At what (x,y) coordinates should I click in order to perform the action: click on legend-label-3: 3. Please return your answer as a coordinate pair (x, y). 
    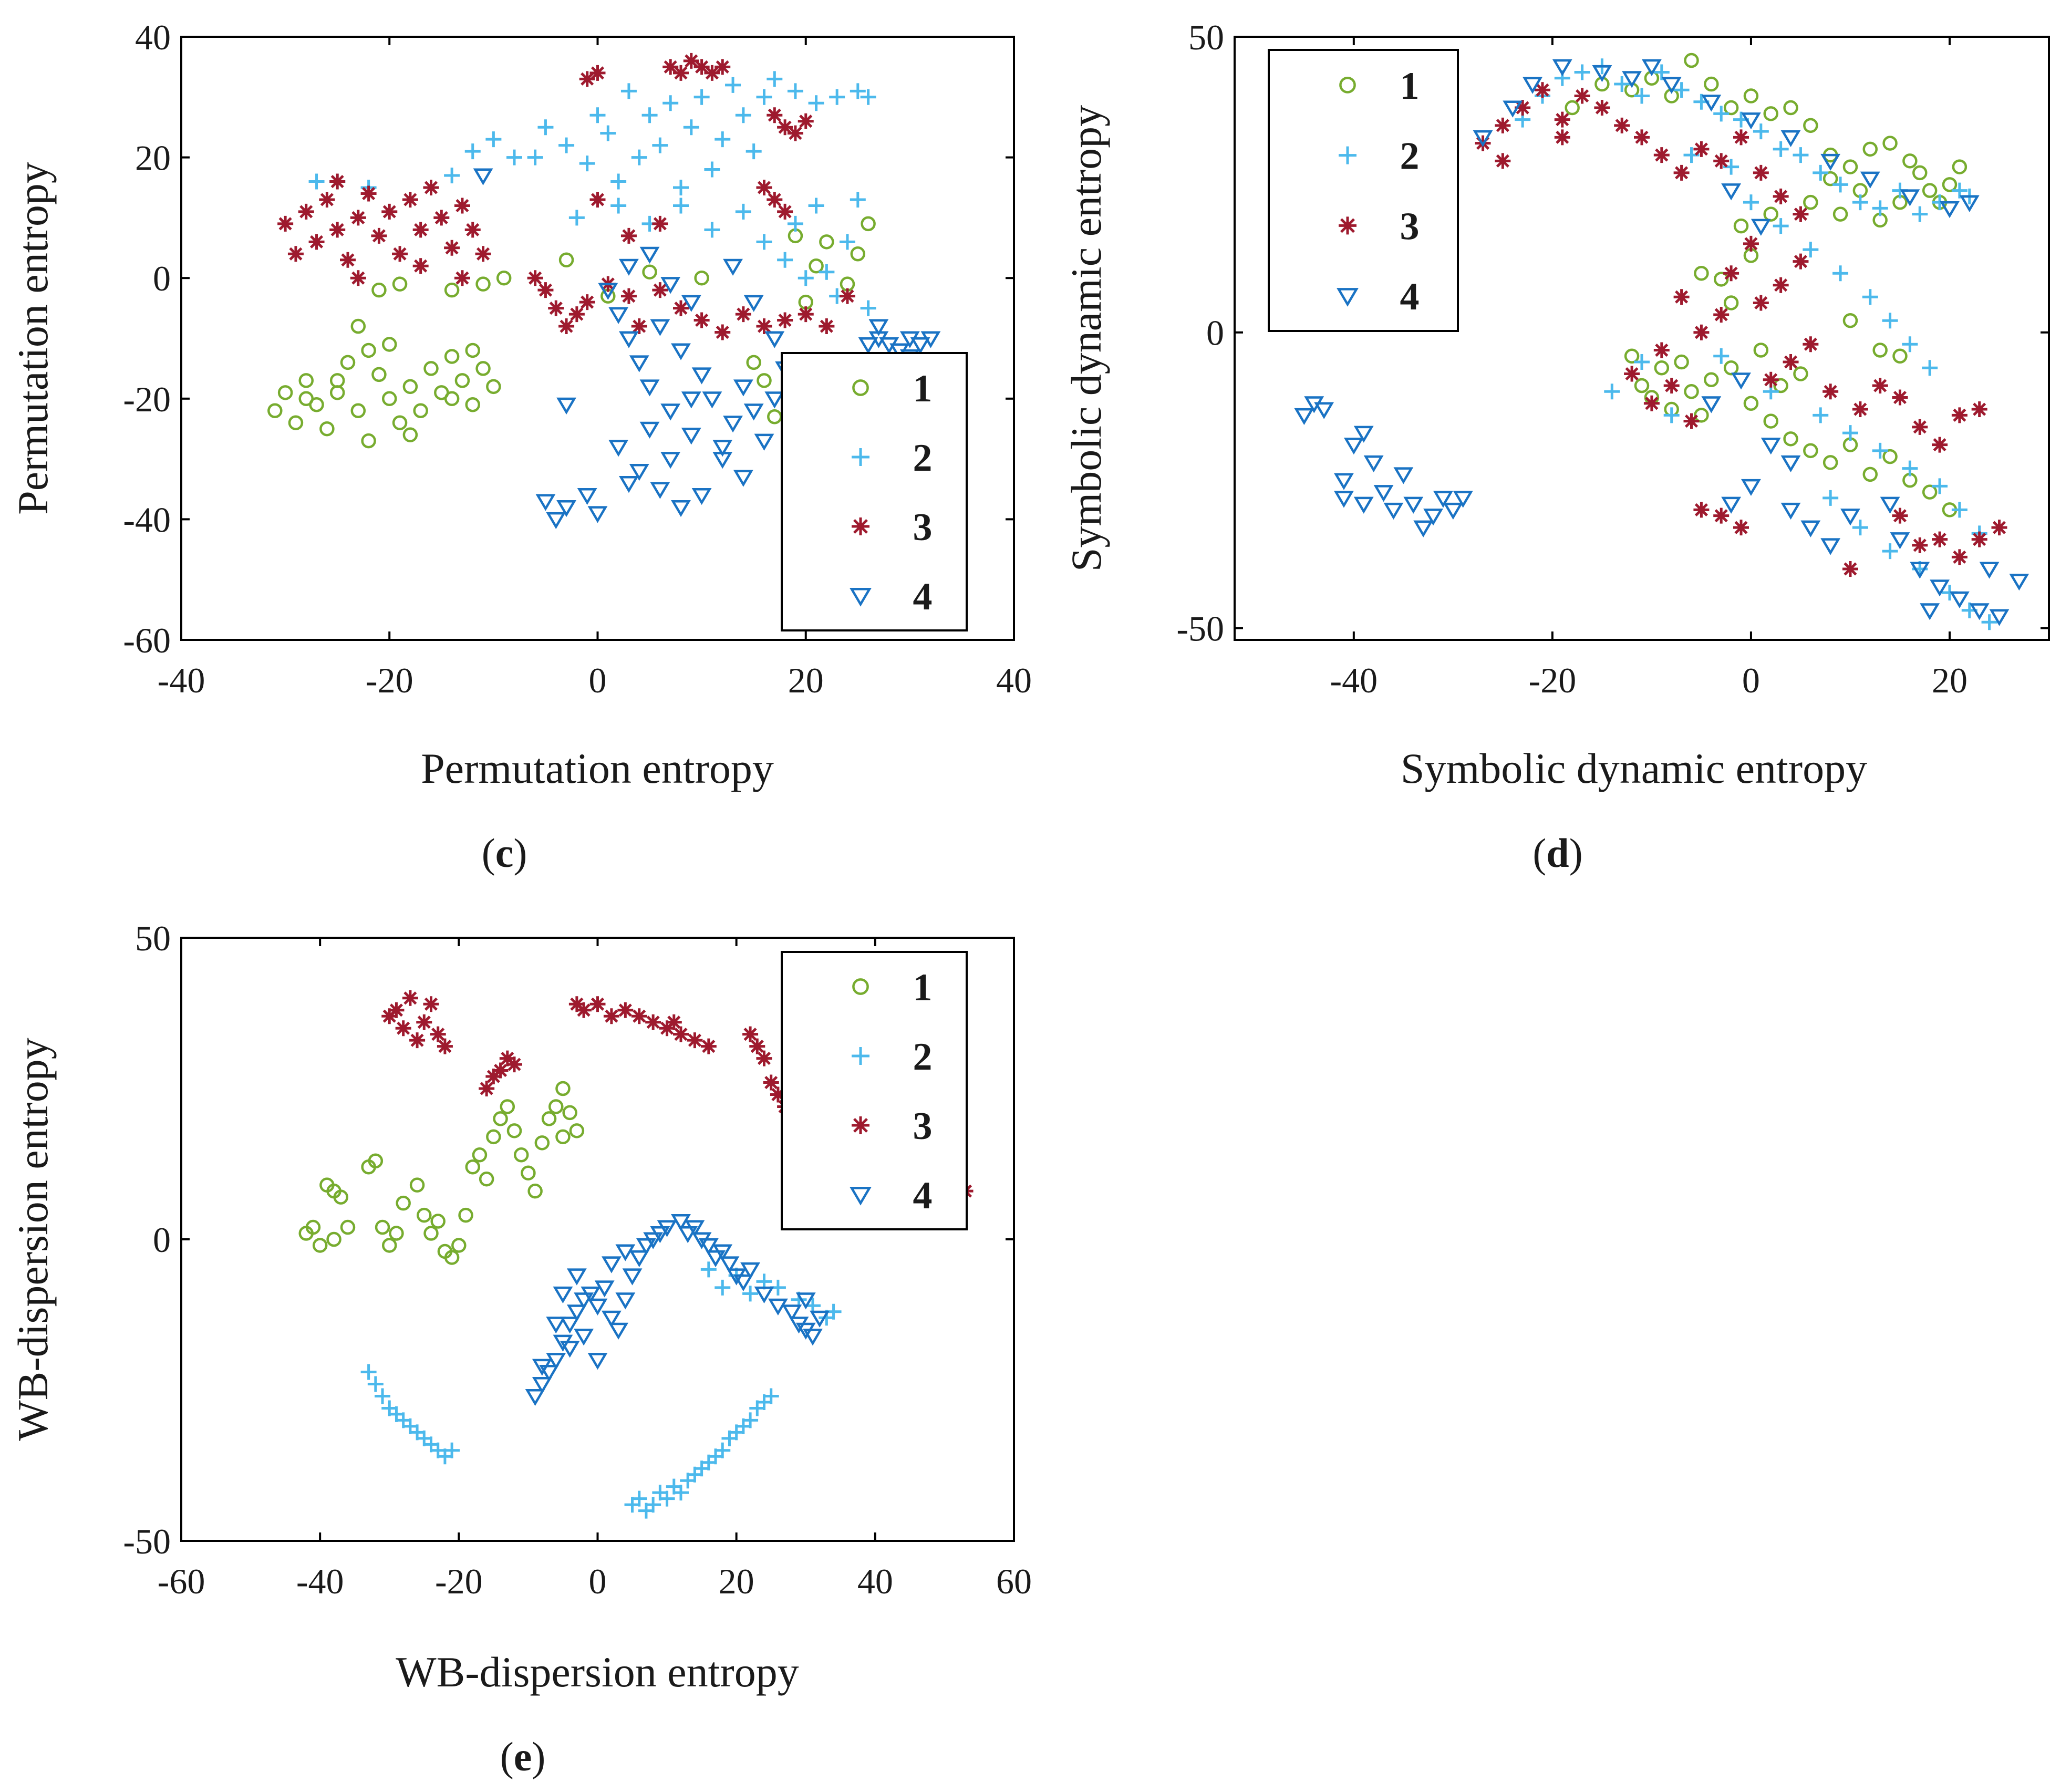
    Looking at the image, I should click on (923, 1126).